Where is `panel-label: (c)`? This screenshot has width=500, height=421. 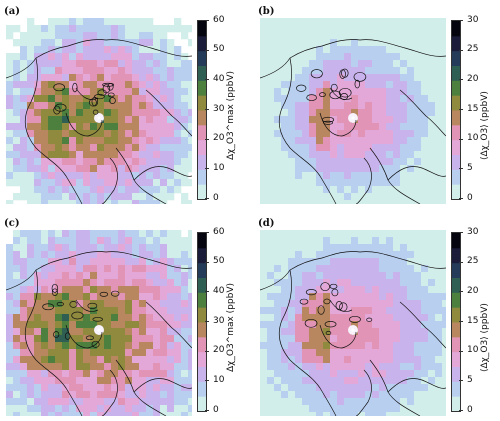 panel-label: (c) is located at coordinates (12, 223).